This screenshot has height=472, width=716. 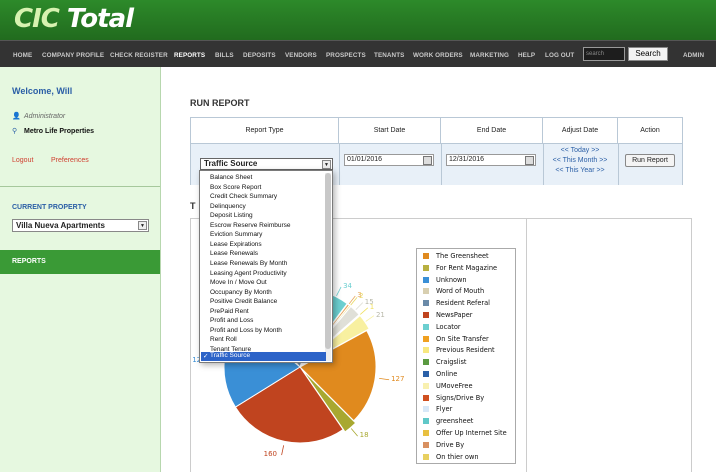 I want to click on dropdown-option: PrePaid Rent, so click(x=229, y=311).